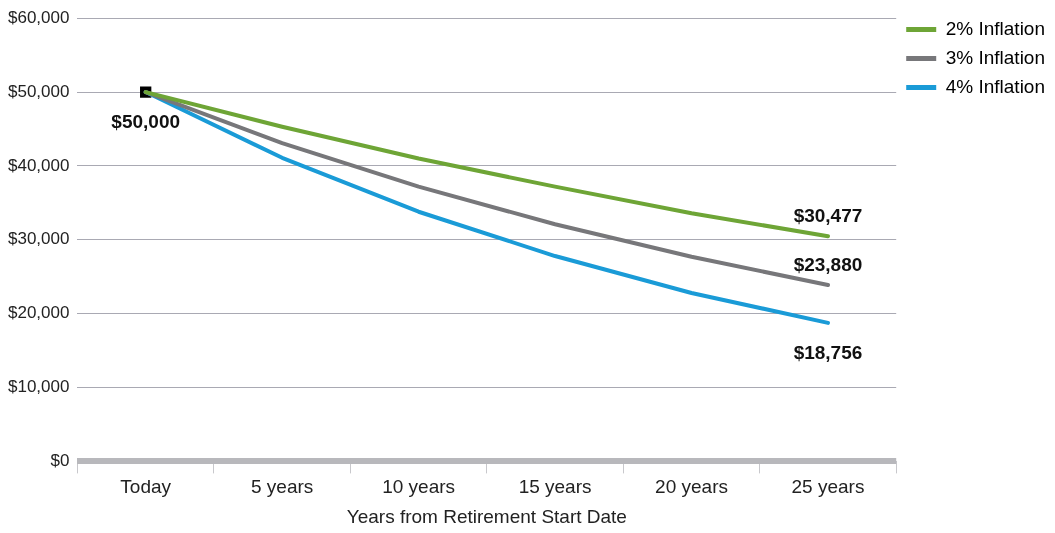 This screenshot has width=1055, height=533. Describe the element at coordinates (39, 91) in the screenshot. I see `y-tick-label: $50,000` at that location.